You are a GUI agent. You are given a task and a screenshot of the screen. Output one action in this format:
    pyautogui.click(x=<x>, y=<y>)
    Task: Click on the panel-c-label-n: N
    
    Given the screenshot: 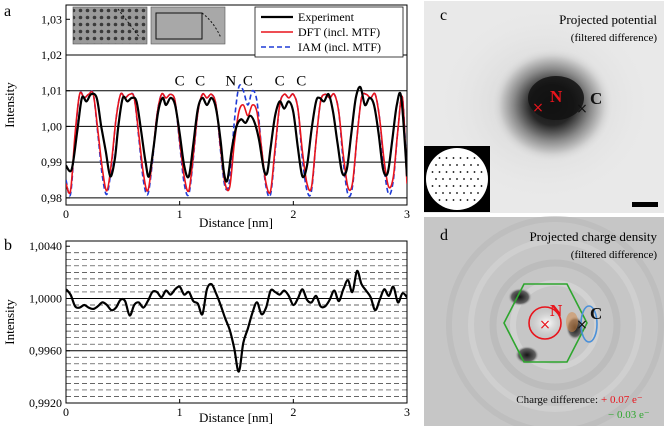 What is the action you would take?
    pyautogui.click(x=556, y=96)
    